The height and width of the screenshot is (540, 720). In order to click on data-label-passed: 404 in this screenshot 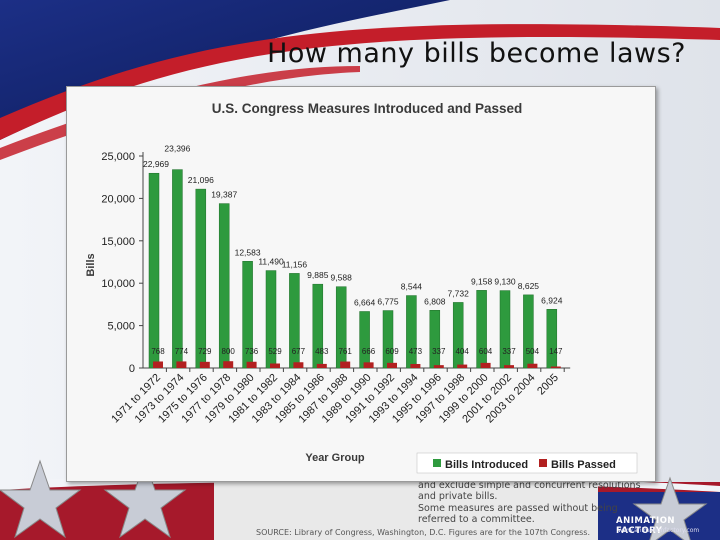, I will do `click(463, 351)`.